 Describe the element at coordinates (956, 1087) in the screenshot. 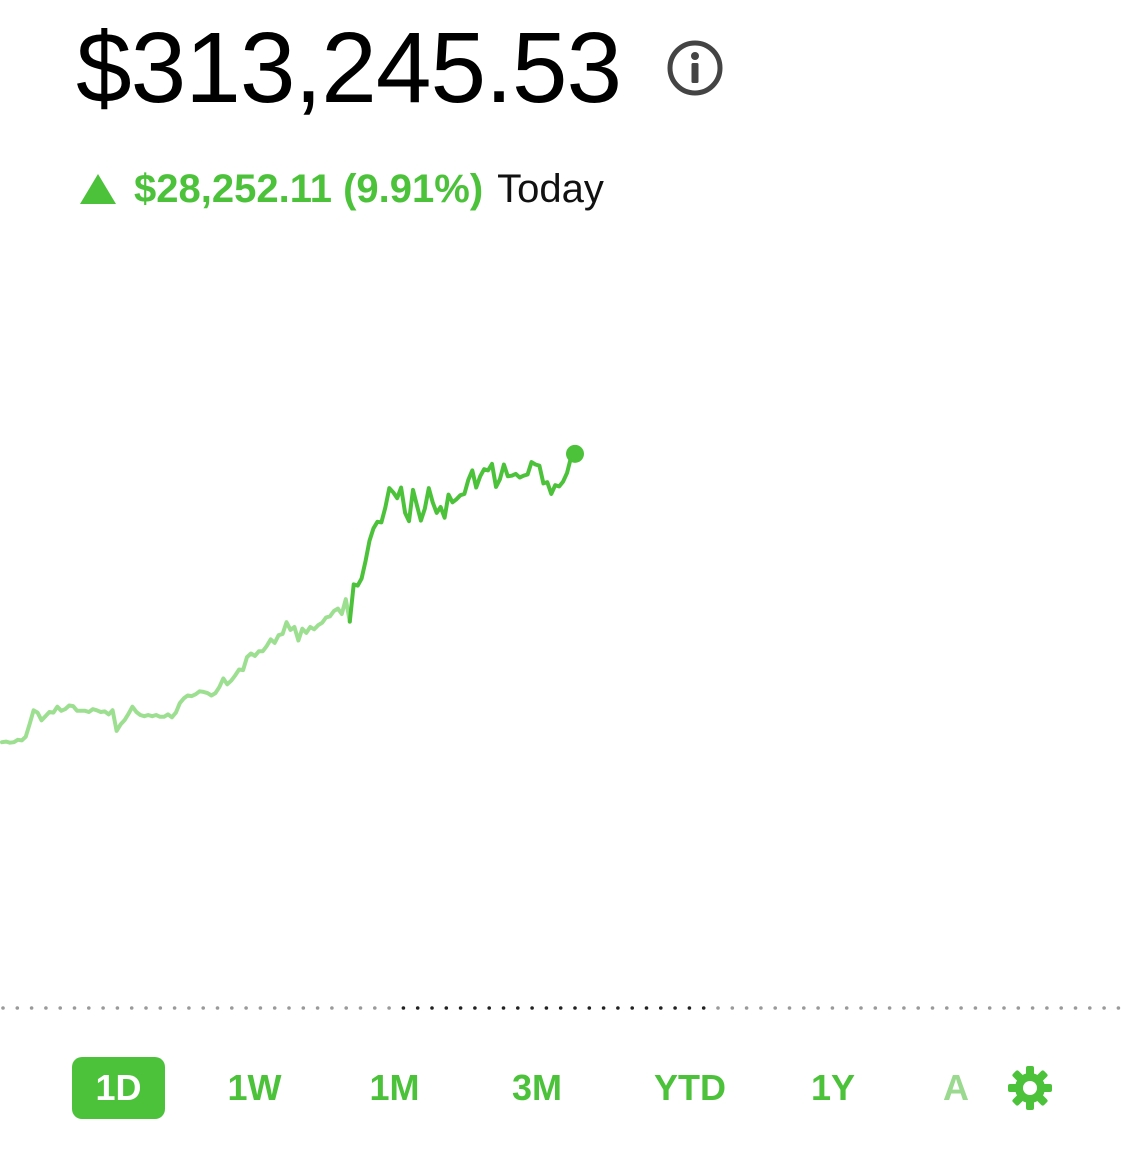

I see `range-all-button: A` at that location.